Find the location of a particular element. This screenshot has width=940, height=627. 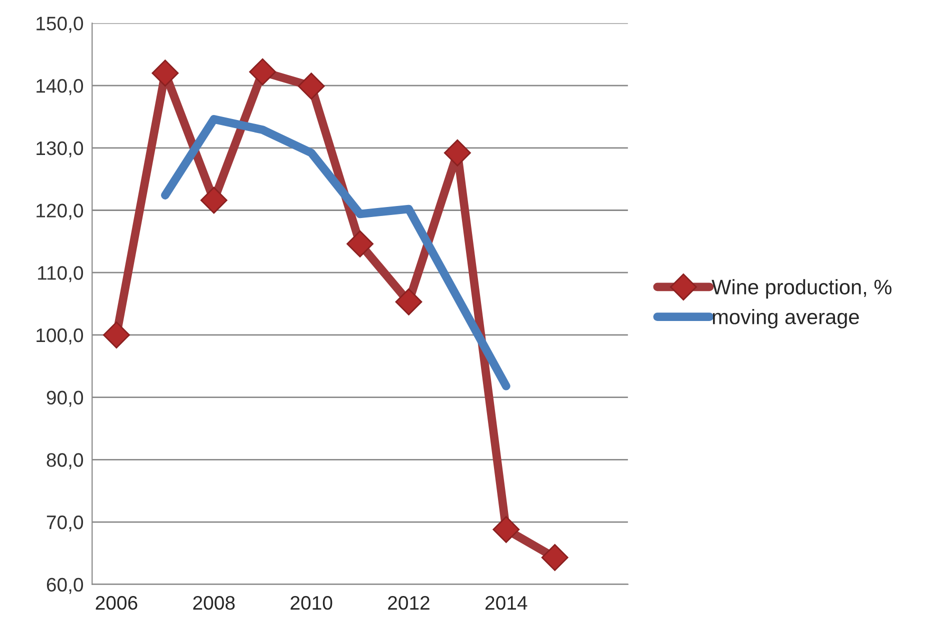

x-tick-label: 2010 is located at coordinates (311, 603).